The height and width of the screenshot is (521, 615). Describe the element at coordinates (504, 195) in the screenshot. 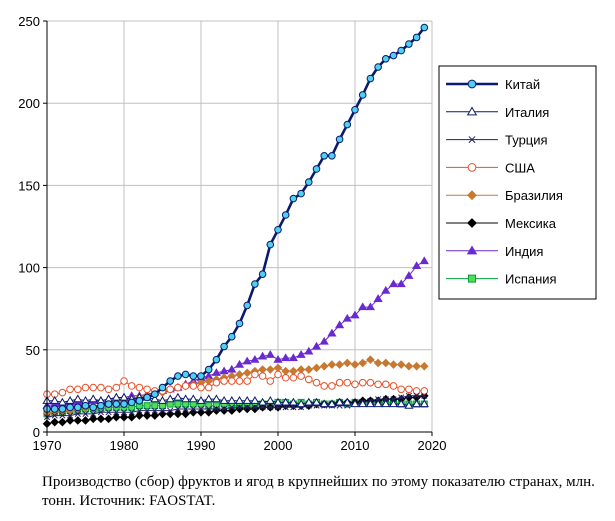

I see `legend-item: Бразилия` at that location.